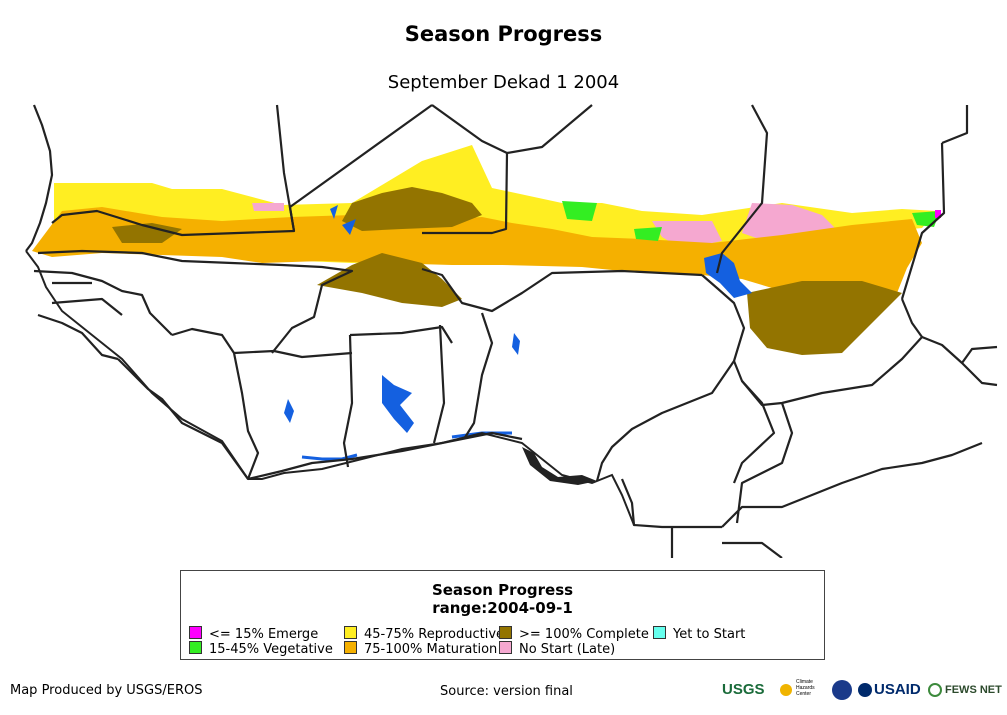 The image size is (1007, 715). I want to click on legend-item-reproductive: 45-75% Reproductive, so click(424, 634).